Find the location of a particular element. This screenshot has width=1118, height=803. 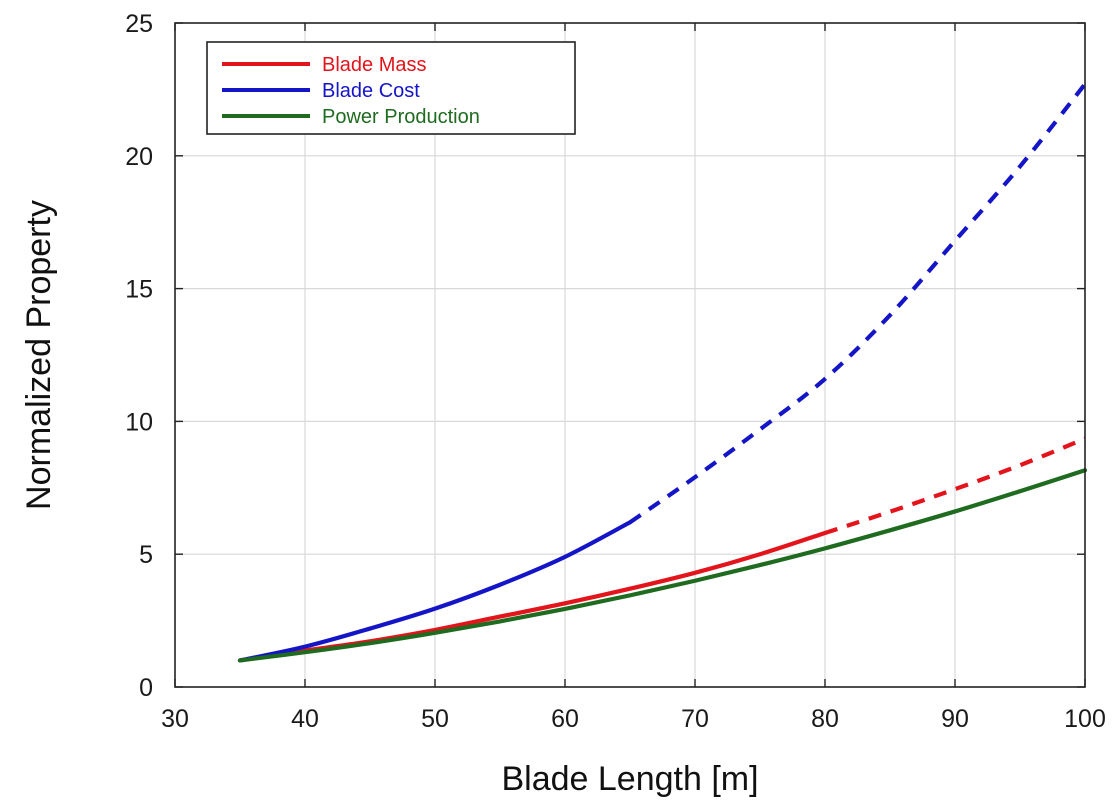

y-tick-label: 20 is located at coordinates (139, 157).